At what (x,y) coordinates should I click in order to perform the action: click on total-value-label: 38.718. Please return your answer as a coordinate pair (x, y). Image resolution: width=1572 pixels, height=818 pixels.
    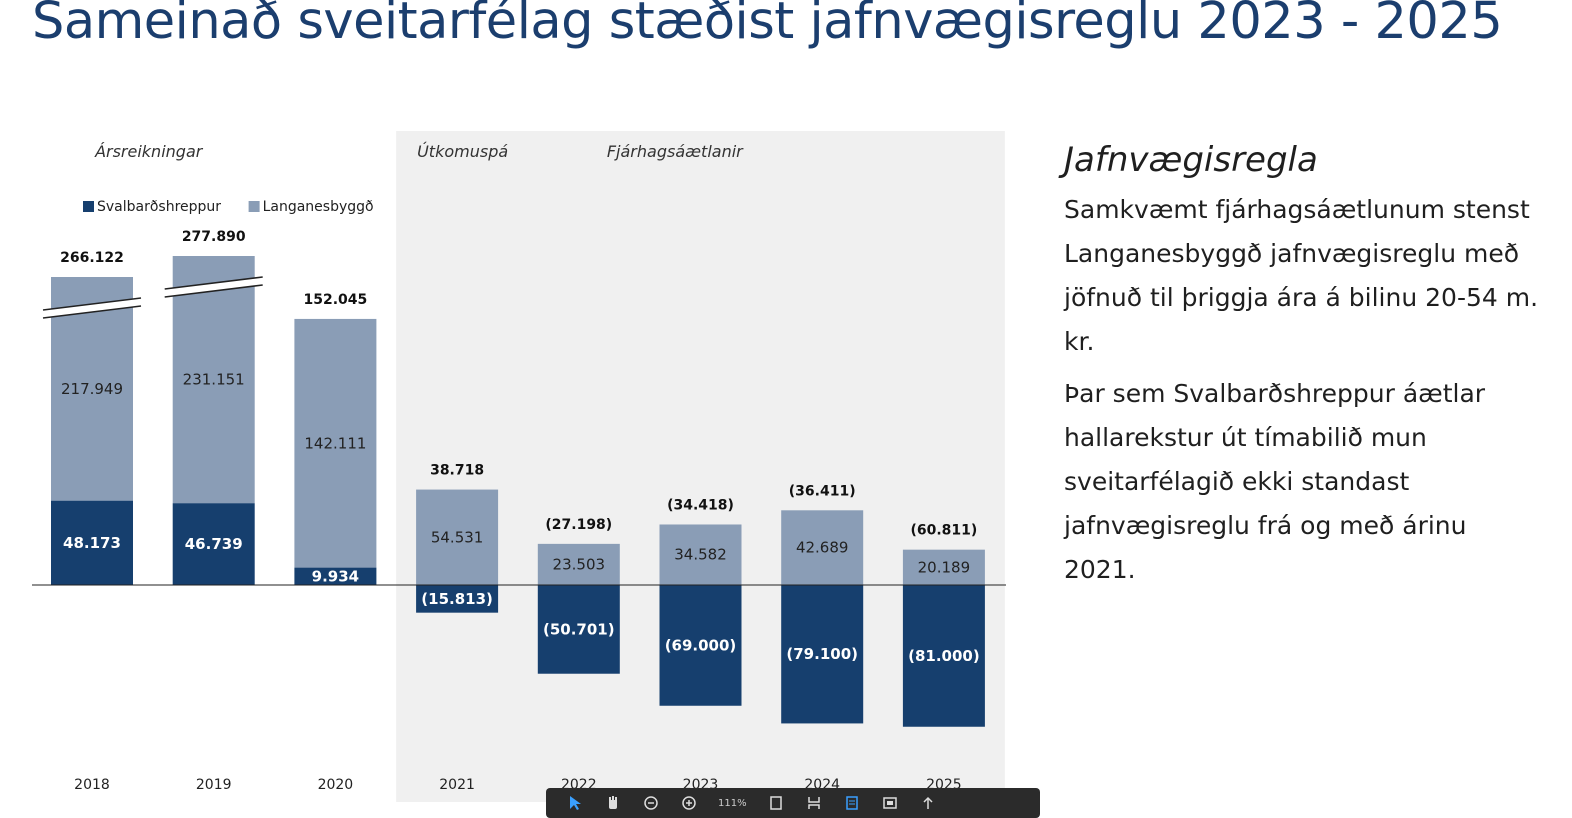
    Looking at the image, I should click on (457, 471).